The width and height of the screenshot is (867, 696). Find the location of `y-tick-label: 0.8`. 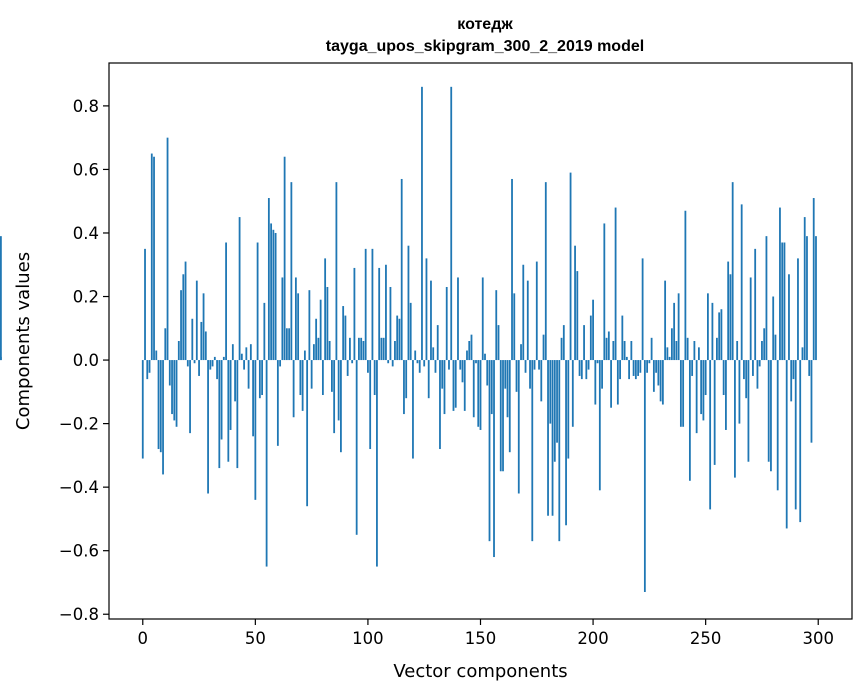

y-tick-label: 0.8 is located at coordinates (86, 106).